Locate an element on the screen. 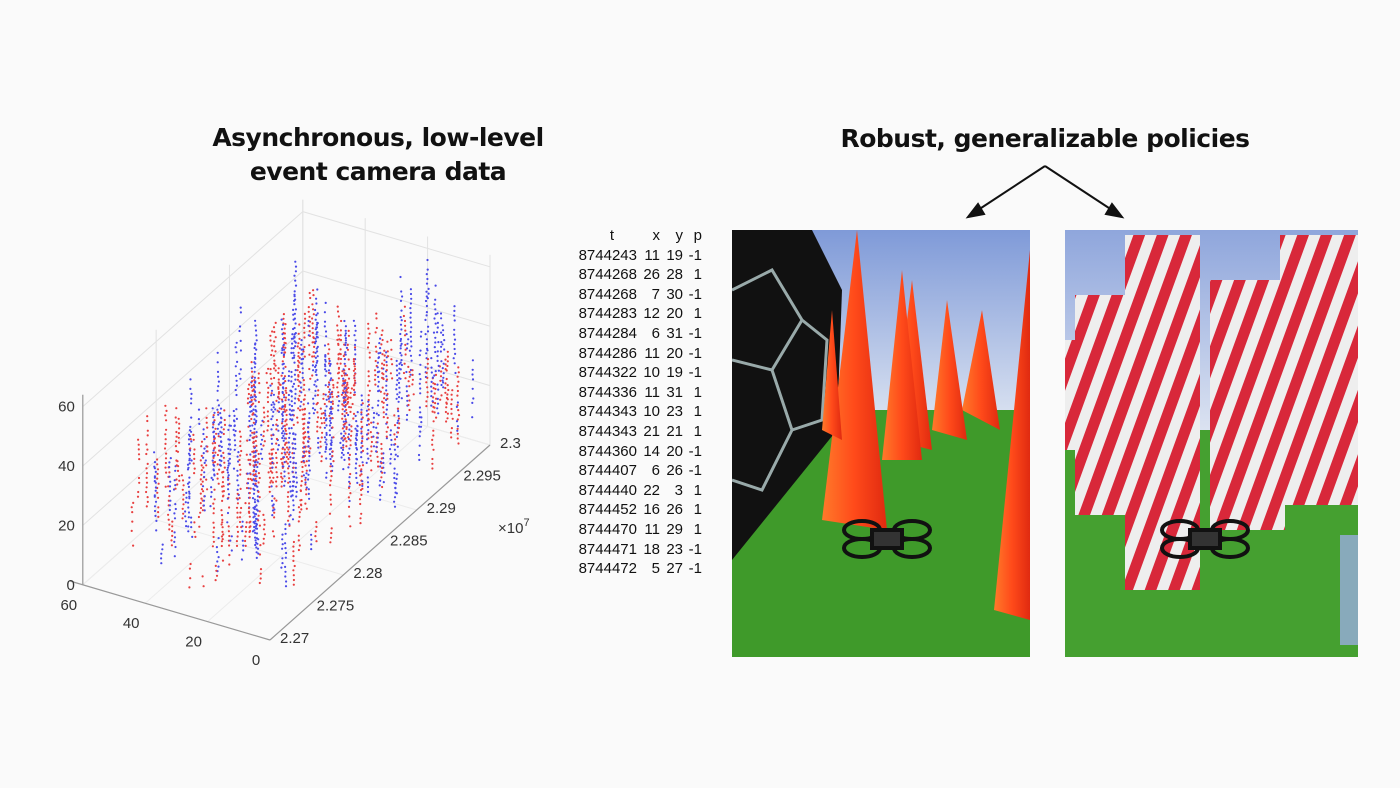 The image size is (1400, 788). cell-y: 31 is located at coordinates (674, 392).